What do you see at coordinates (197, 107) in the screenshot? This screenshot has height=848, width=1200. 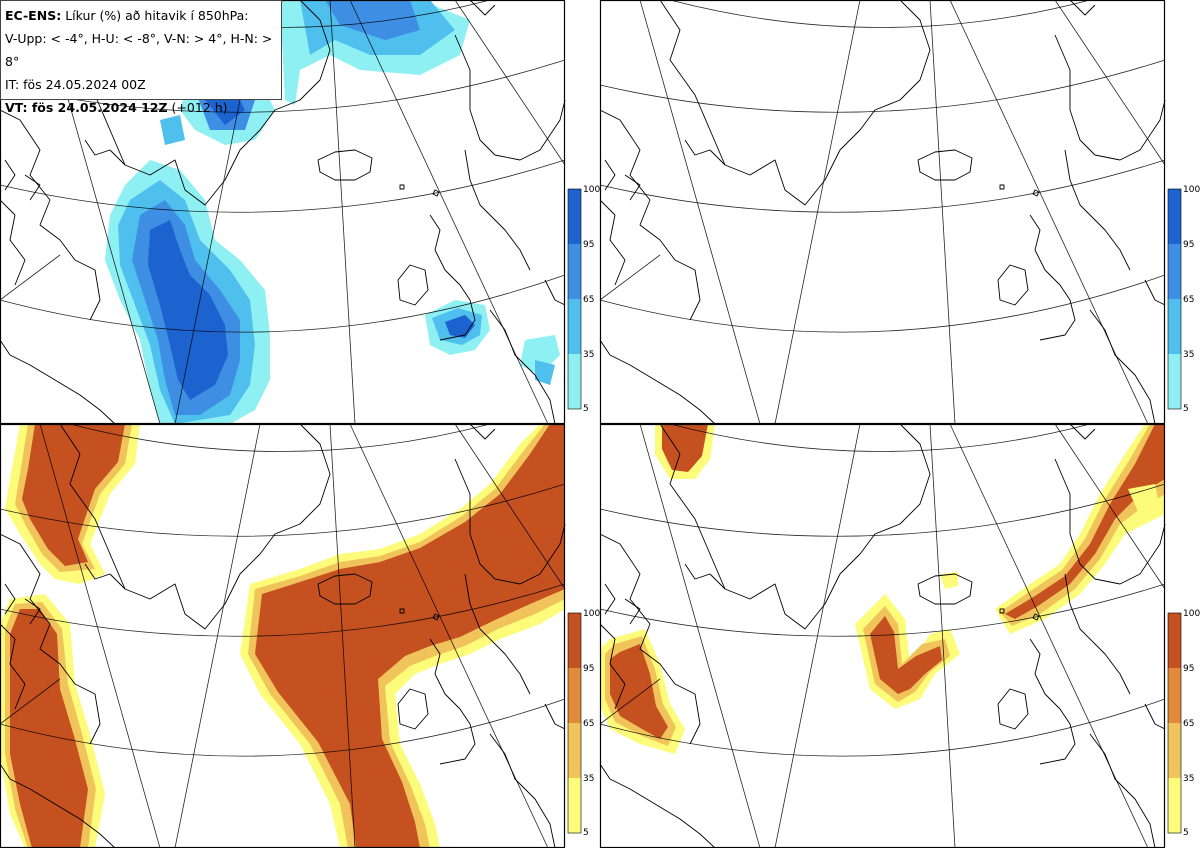 I see `lead-time: (+012 h)` at bounding box center [197, 107].